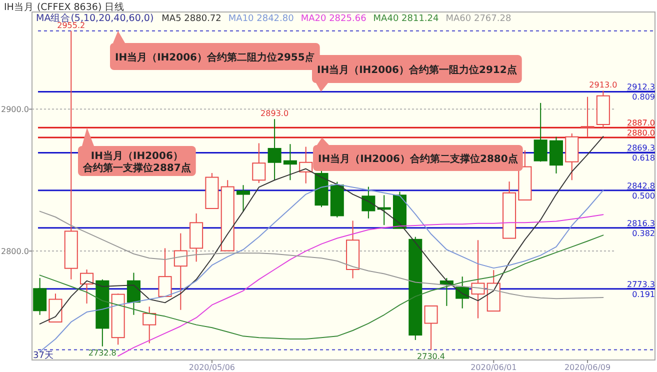  What do you see at coordinates (192, 19) in the screenshot?
I see `text: MA5 2880.72` at bounding box center [192, 19].